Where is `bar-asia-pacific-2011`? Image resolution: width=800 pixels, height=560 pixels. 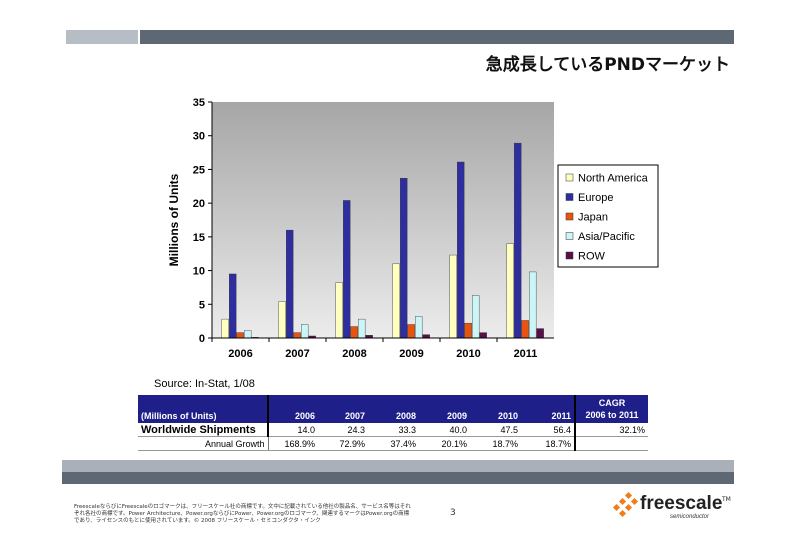 bar-asia-pacific-2011 is located at coordinates (533, 305).